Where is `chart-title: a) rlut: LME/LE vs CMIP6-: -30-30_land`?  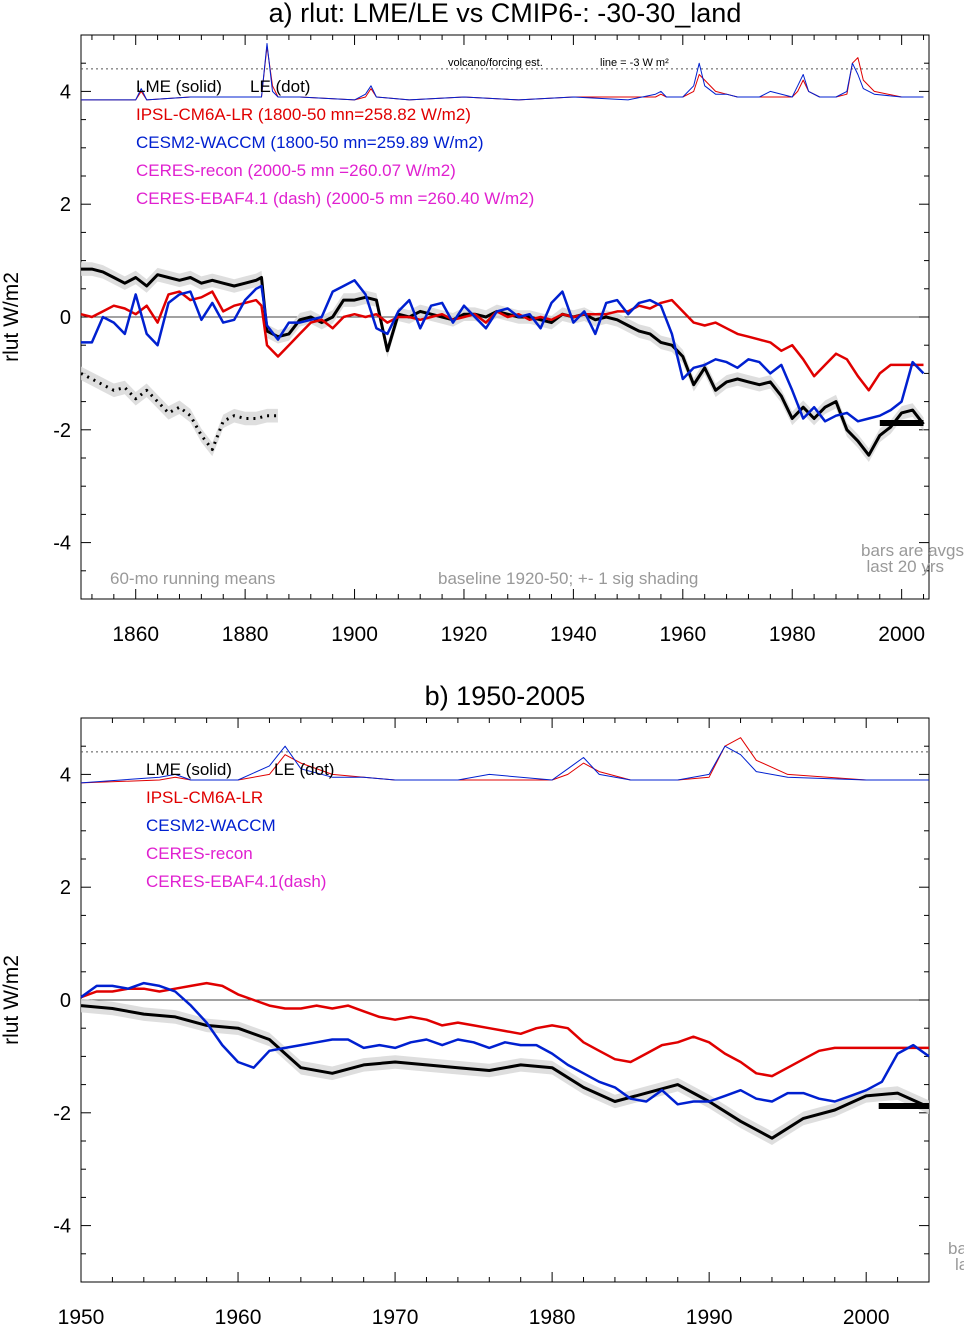 chart-title: a) rlut: LME/LE vs CMIP6-: -30-30_land is located at coordinates (505, 14).